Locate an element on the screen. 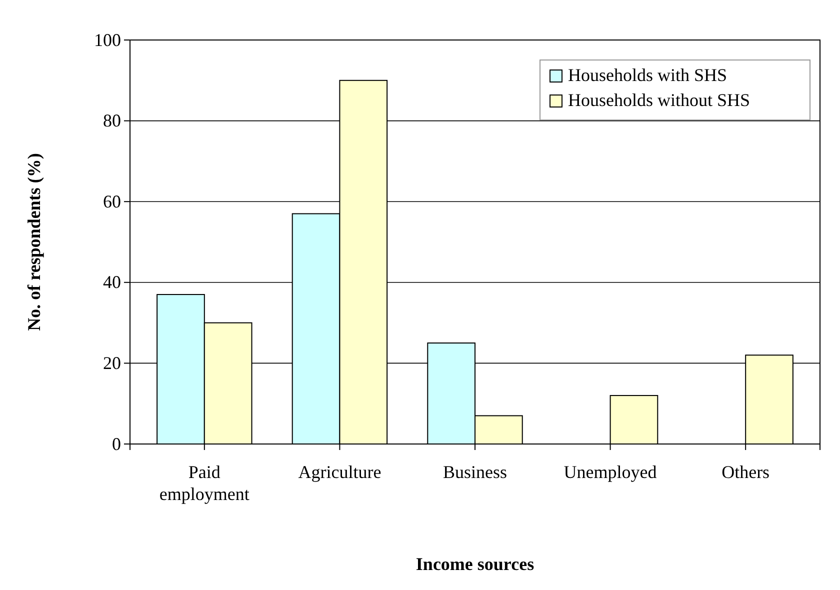 The height and width of the screenshot is (590, 840). y-tick-label: 40 is located at coordinates (112, 282).